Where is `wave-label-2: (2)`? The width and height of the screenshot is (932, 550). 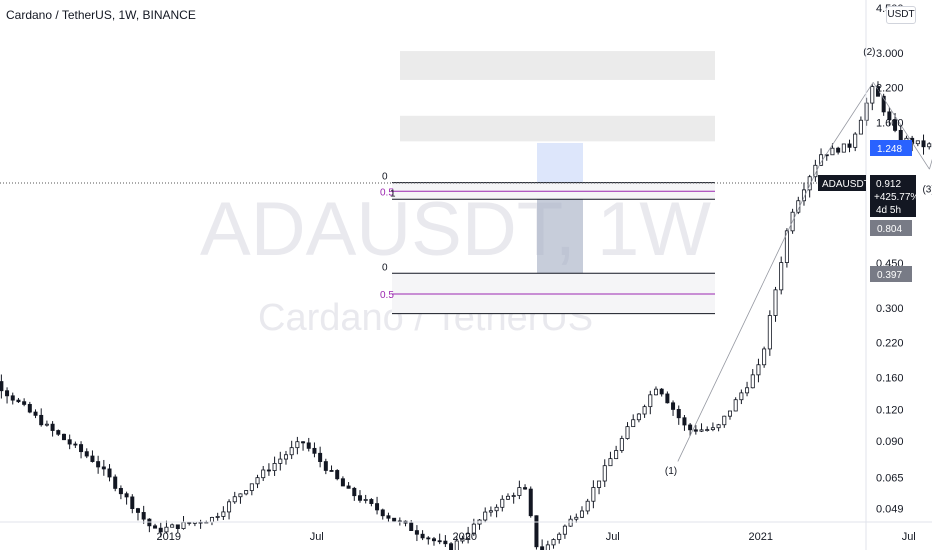
wave-label-2: (2) is located at coordinates (869, 52).